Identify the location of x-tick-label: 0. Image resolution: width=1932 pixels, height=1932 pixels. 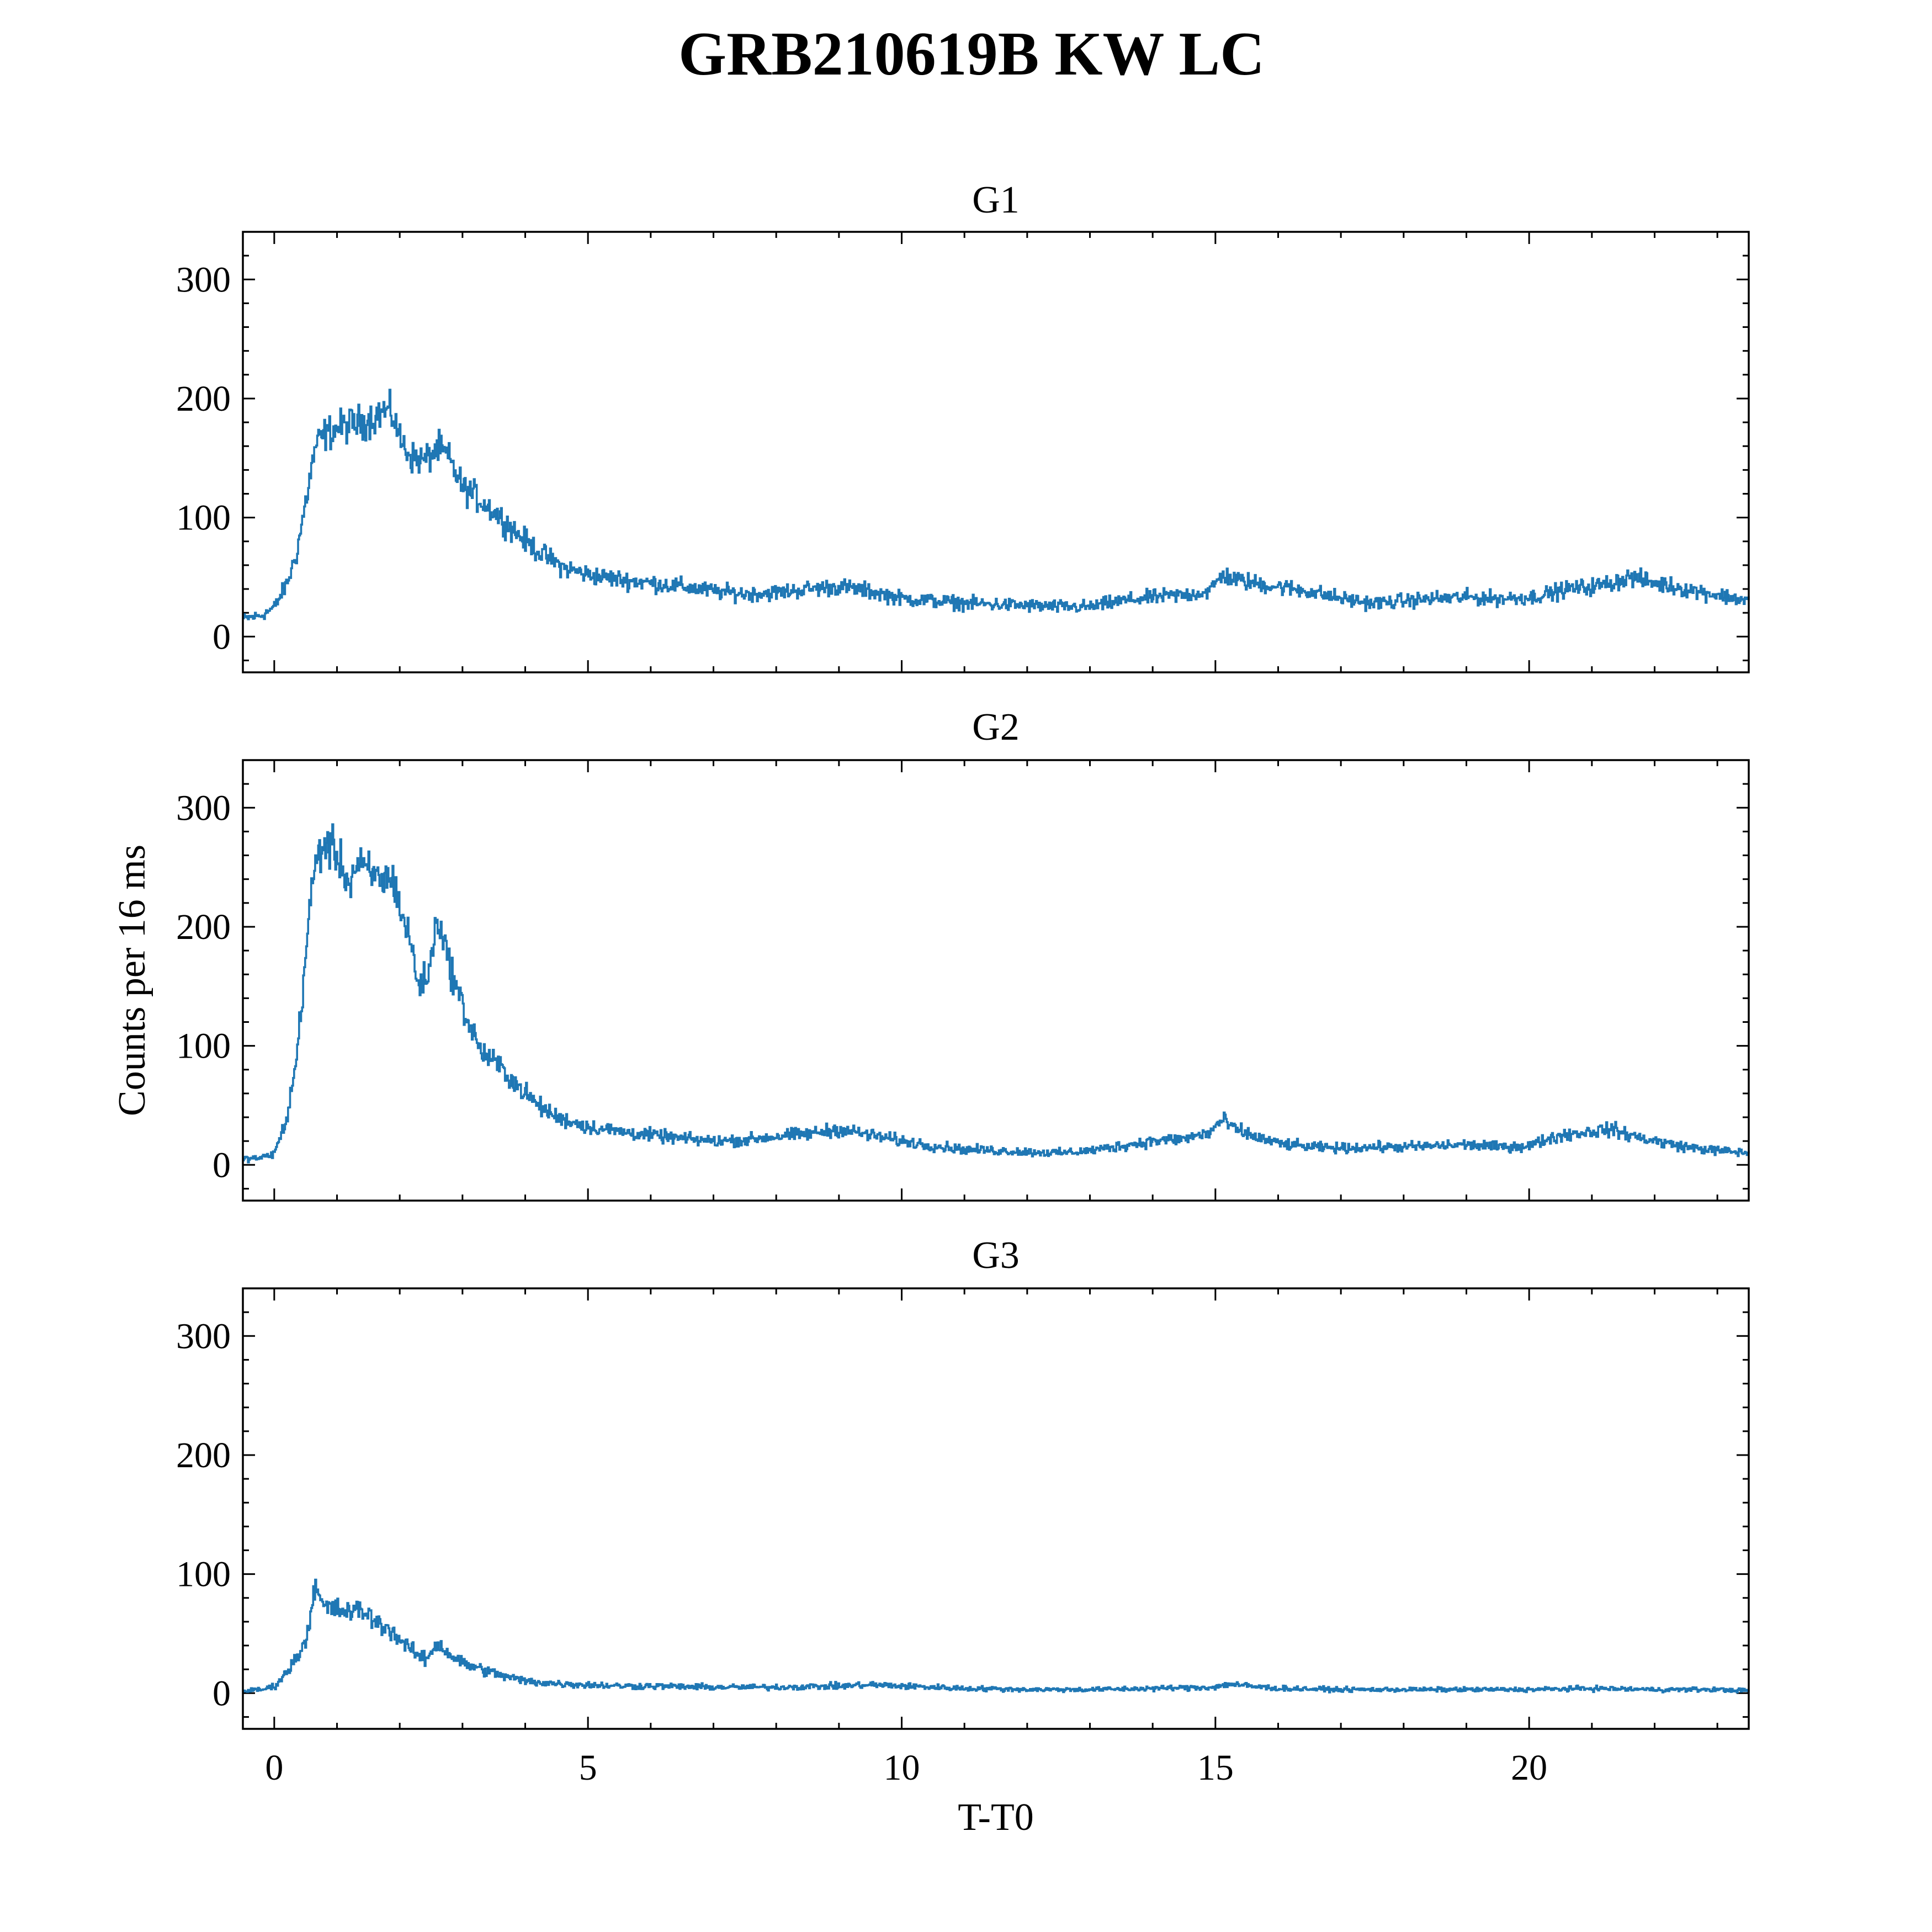
(274, 1768).